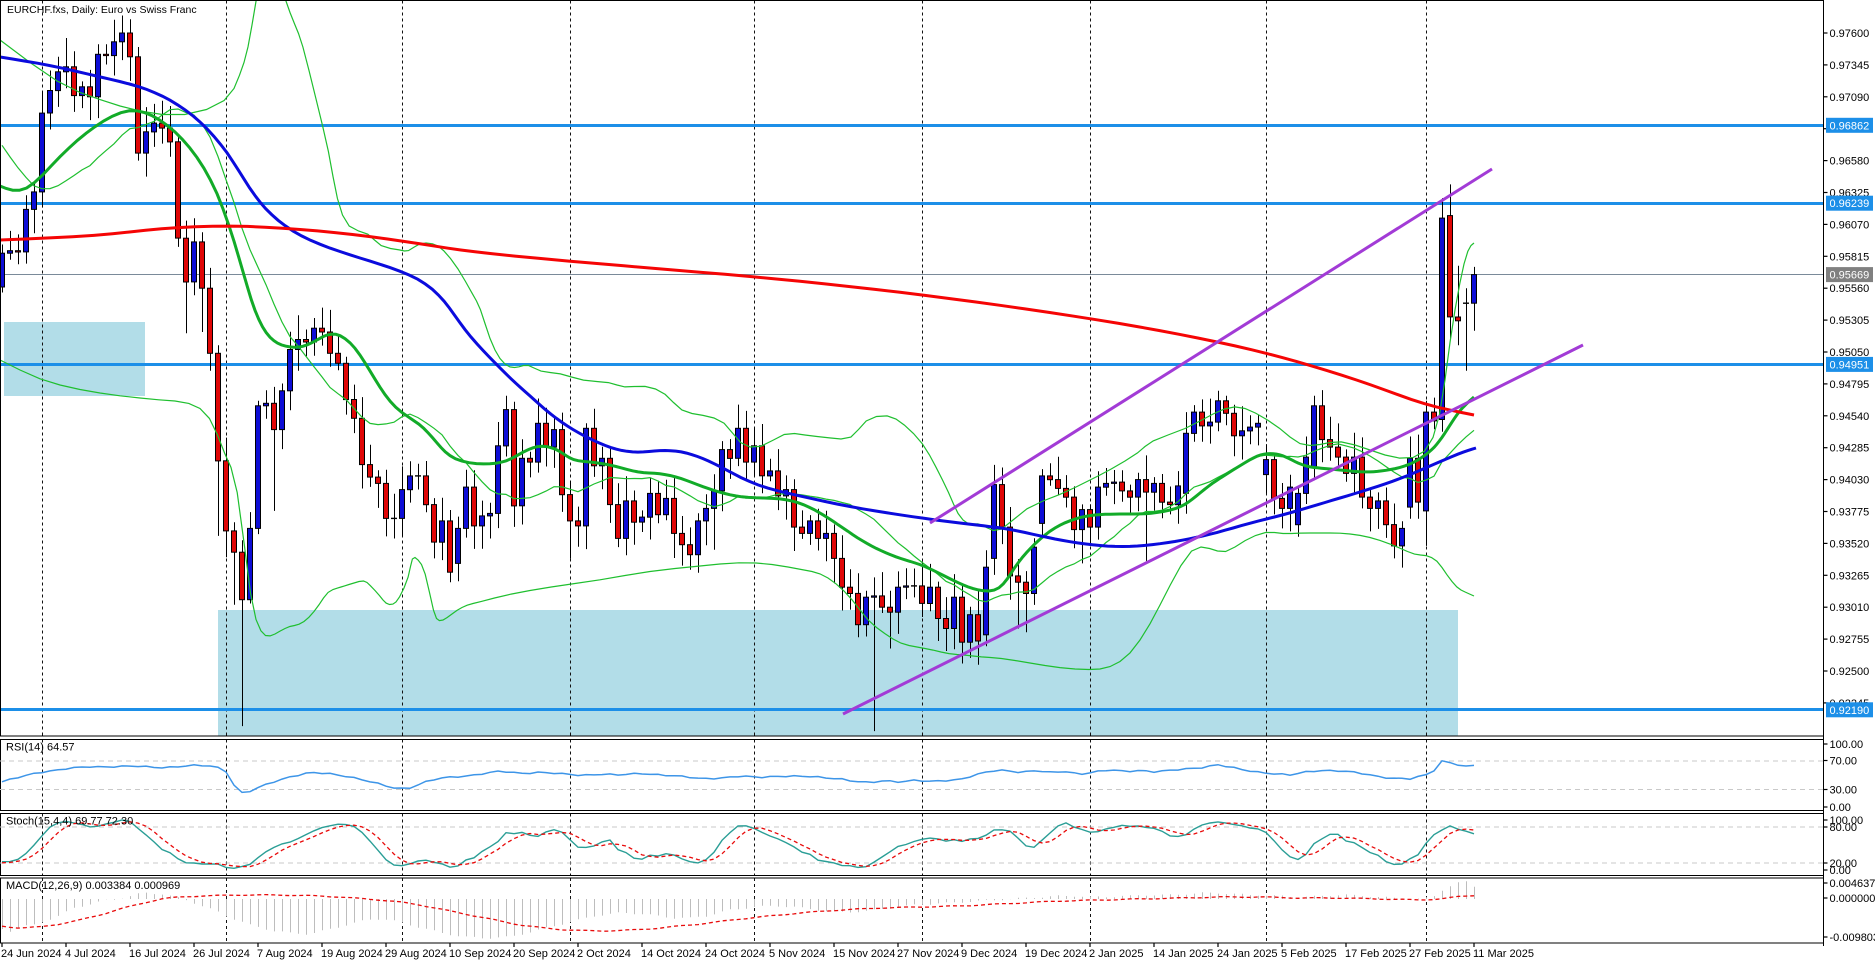 This screenshot has height=964, width=1875. What do you see at coordinates (989, 954) in the screenshot?
I see `svg-text: 9 Dec 2024` at bounding box center [989, 954].